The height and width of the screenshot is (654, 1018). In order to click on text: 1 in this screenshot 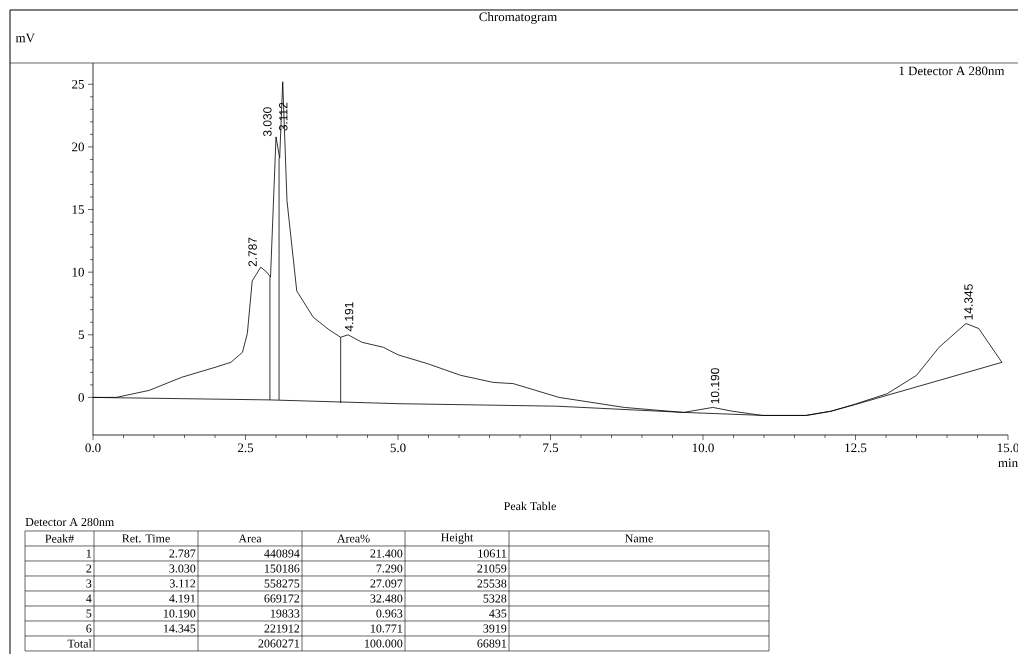, I will do `click(89, 553)`.